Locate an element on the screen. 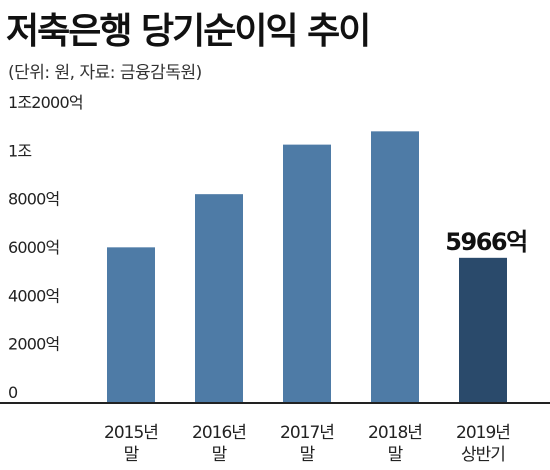 This screenshot has width=550, height=470. chart-title: 저축은행 당기순이익 추이 is located at coordinates (188, 31).